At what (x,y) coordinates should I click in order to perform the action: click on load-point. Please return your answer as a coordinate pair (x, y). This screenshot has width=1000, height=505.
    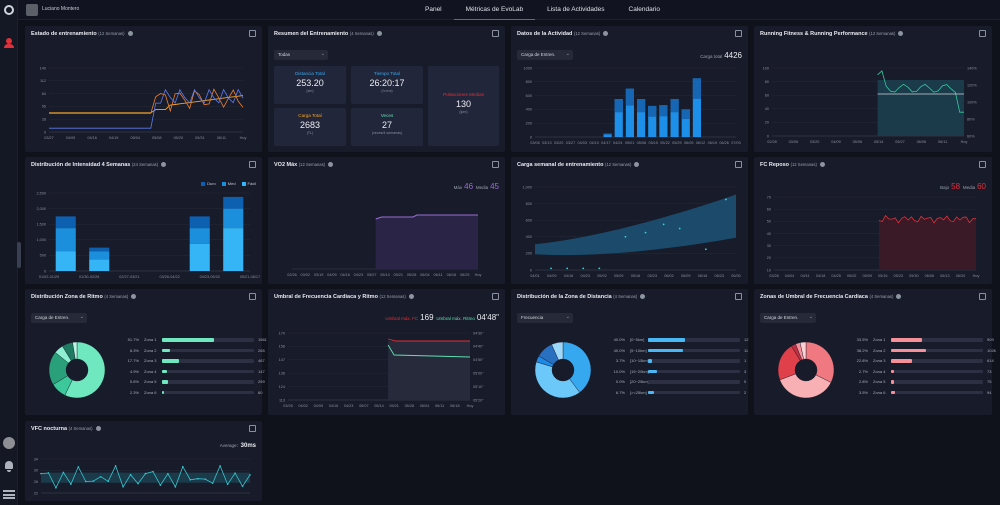
    Looking at the image, I should click on (645, 232).